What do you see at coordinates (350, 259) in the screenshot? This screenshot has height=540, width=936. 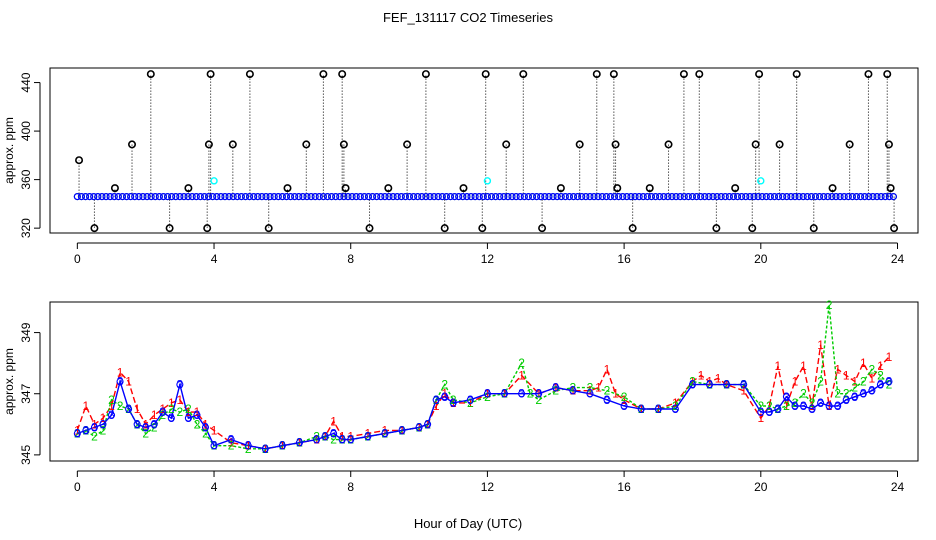 I see `x-tick-label: 8` at bounding box center [350, 259].